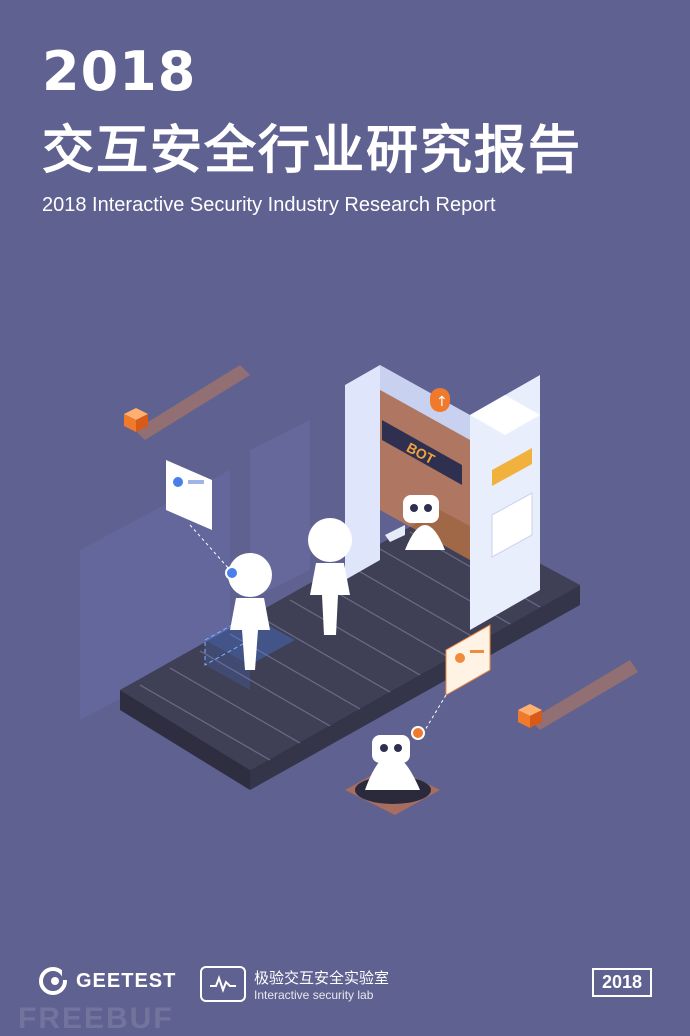 This screenshot has width=690, height=1036. Describe the element at coordinates (198, 515) in the screenshot. I see `id-card-icon` at that location.